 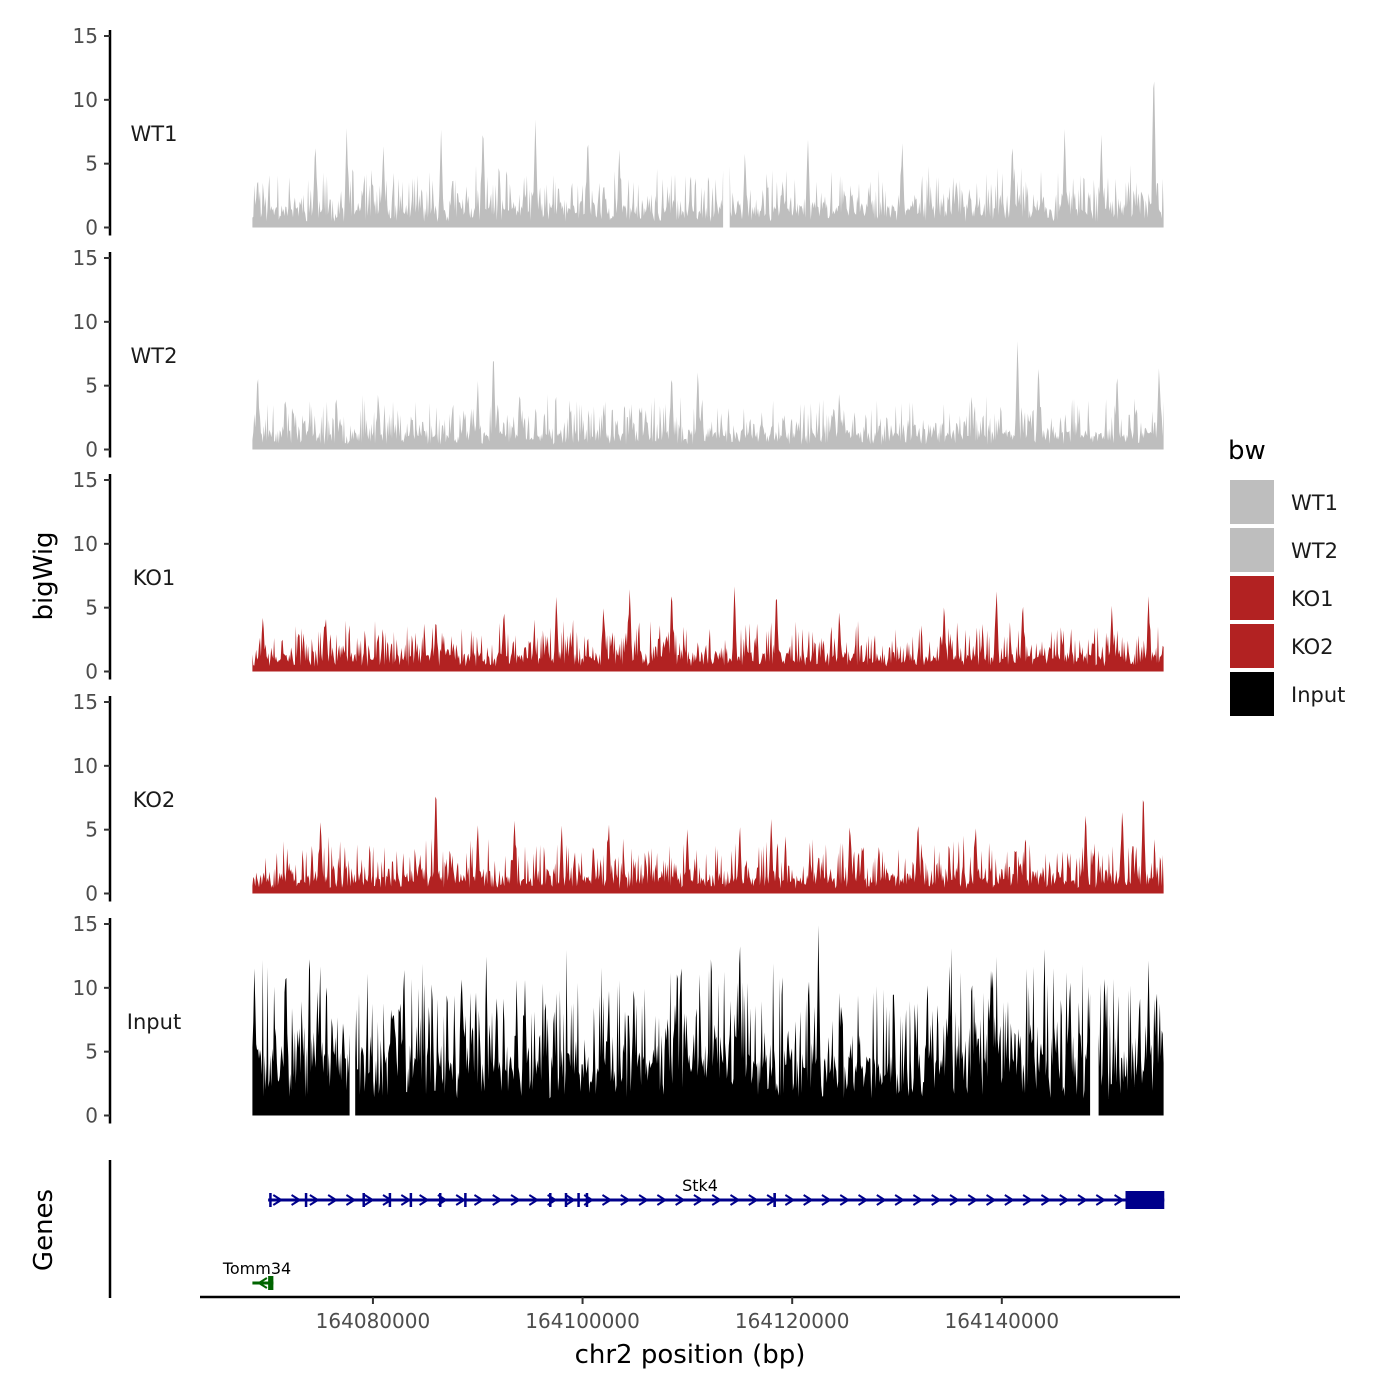 What do you see at coordinates (708, 629) in the screenshot?
I see `ko1-signal-area` at bounding box center [708, 629].